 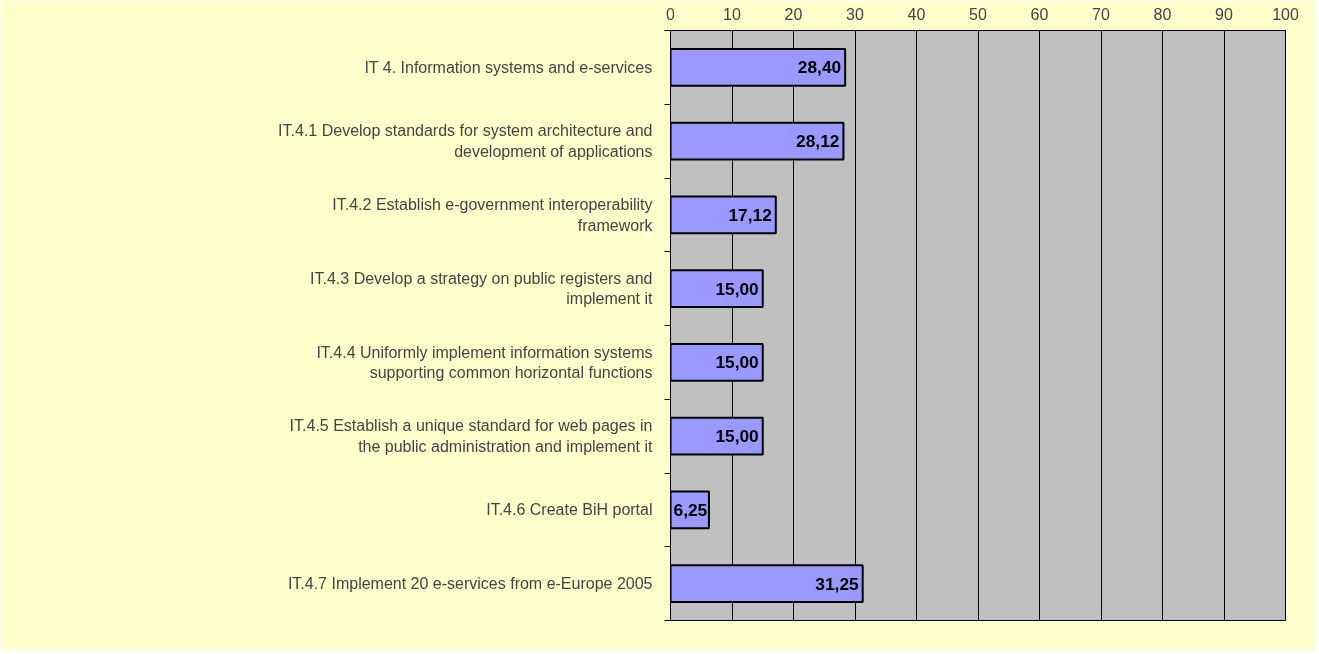 I want to click on x-tick-label: 40, so click(x=916, y=14).